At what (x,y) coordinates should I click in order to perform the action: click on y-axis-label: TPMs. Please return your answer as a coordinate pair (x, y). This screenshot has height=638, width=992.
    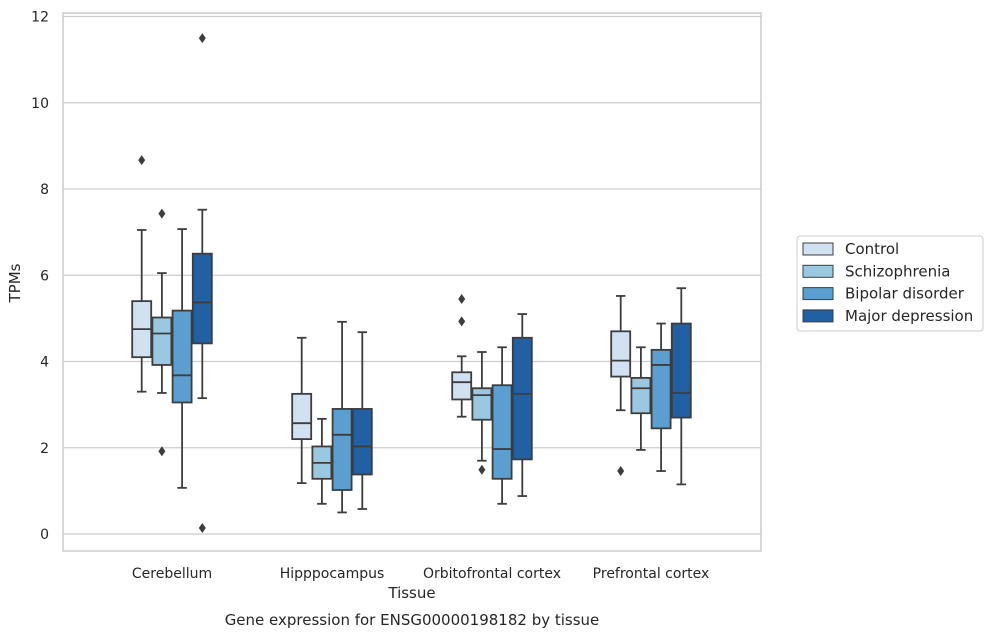
    Looking at the image, I should click on (15, 283).